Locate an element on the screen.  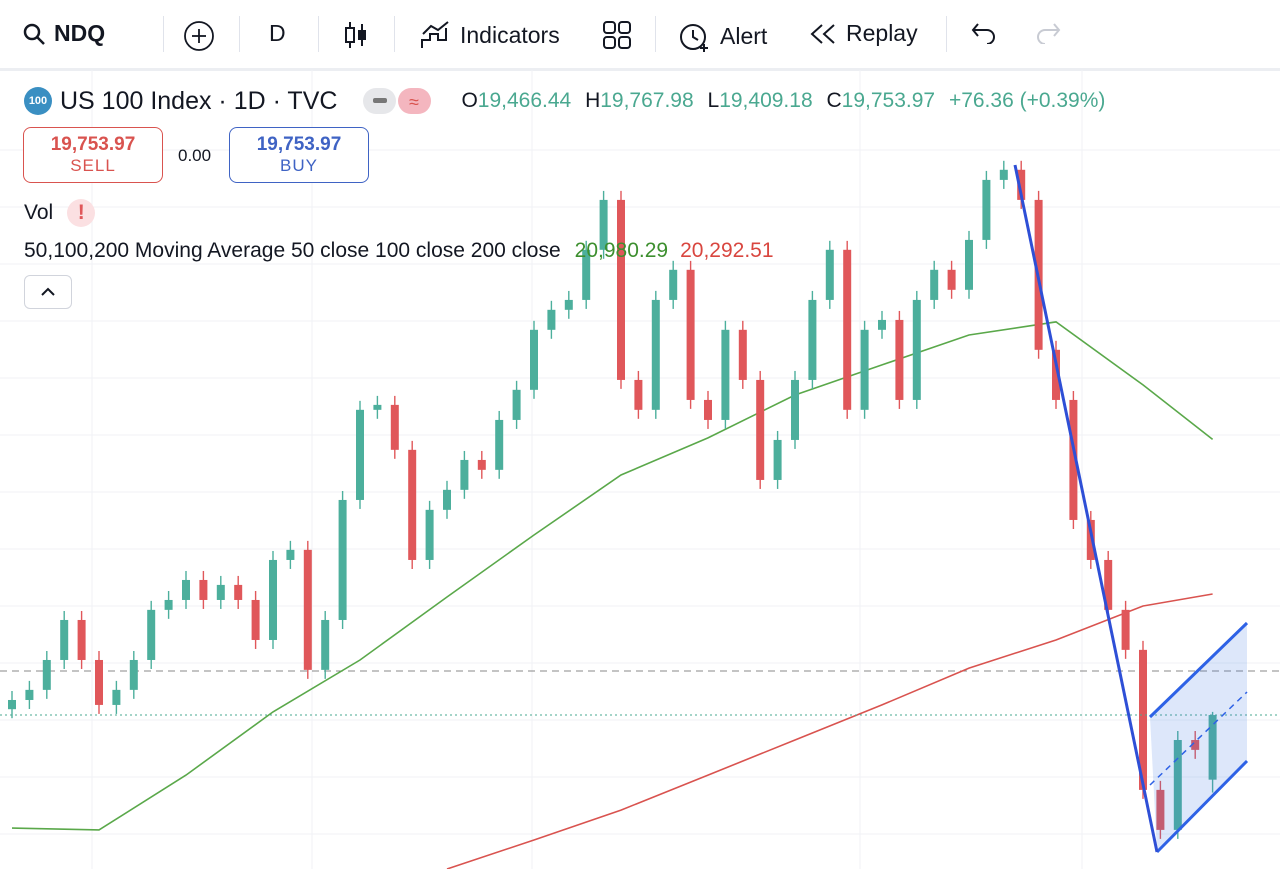
layout-button is located at coordinates (617, 35).